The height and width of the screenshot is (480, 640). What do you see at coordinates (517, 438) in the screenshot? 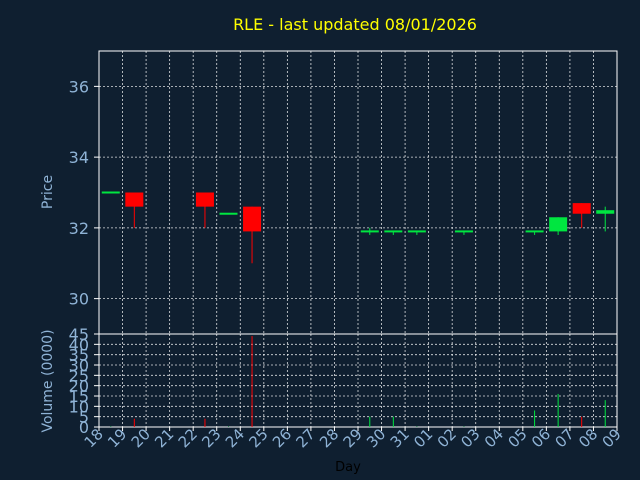
I see `x-tick-label: 05` at bounding box center [517, 438].